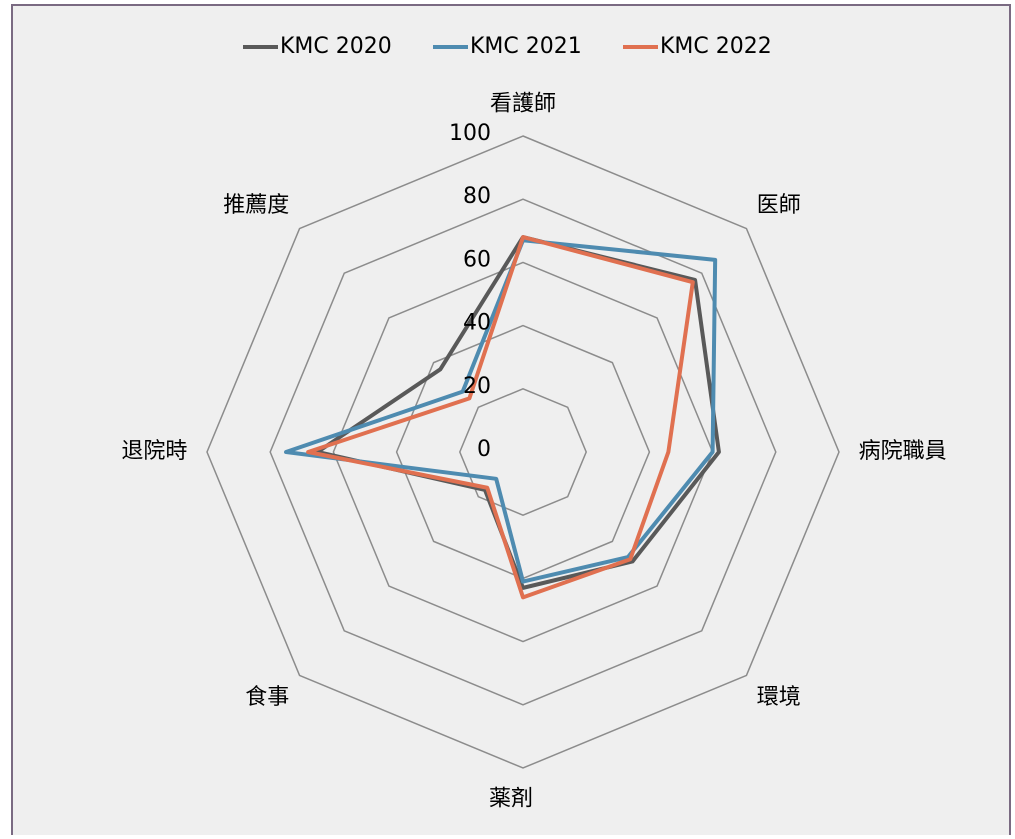  What do you see at coordinates (267, 697) in the screenshot?
I see `category-label: 食事` at bounding box center [267, 697].